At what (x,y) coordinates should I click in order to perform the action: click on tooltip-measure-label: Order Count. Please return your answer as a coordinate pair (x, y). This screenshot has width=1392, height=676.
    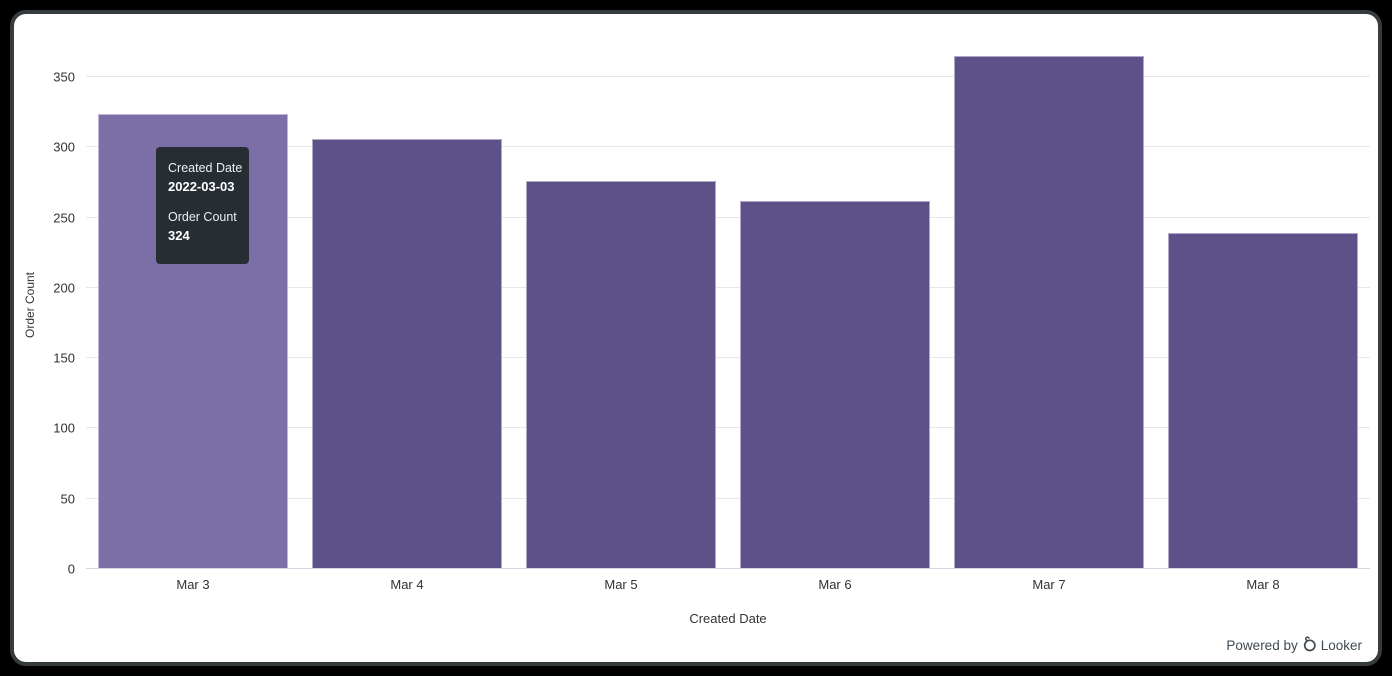
    Looking at the image, I should click on (202, 216).